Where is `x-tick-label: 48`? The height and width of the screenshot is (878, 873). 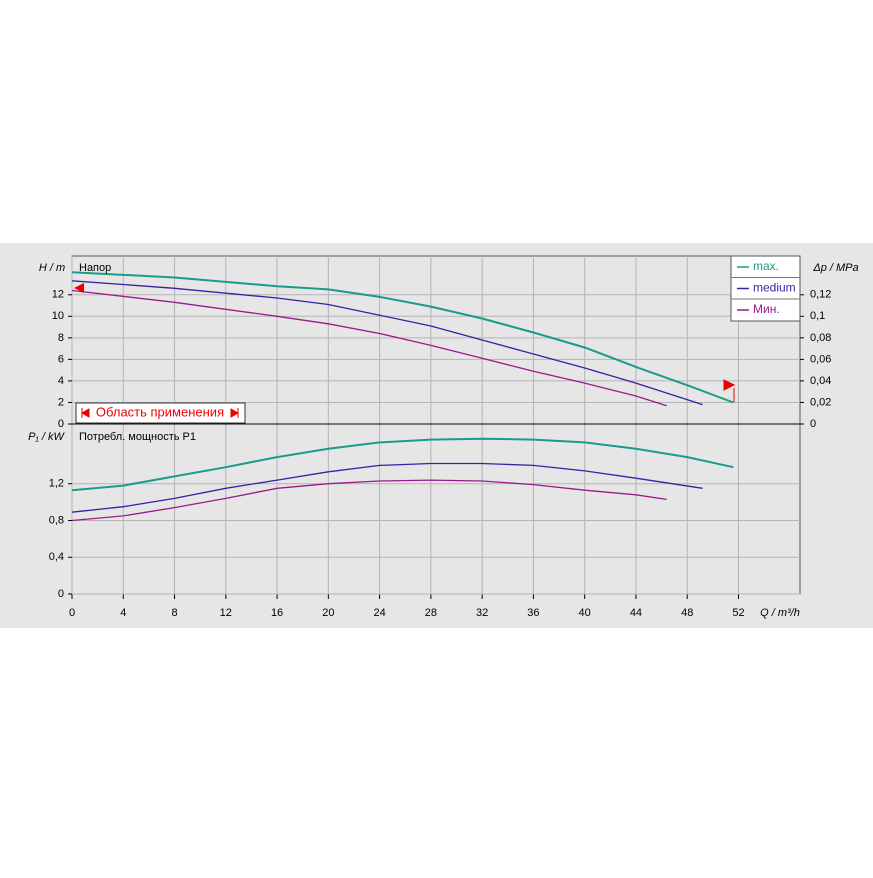
x-tick-label: 48 is located at coordinates (687, 613).